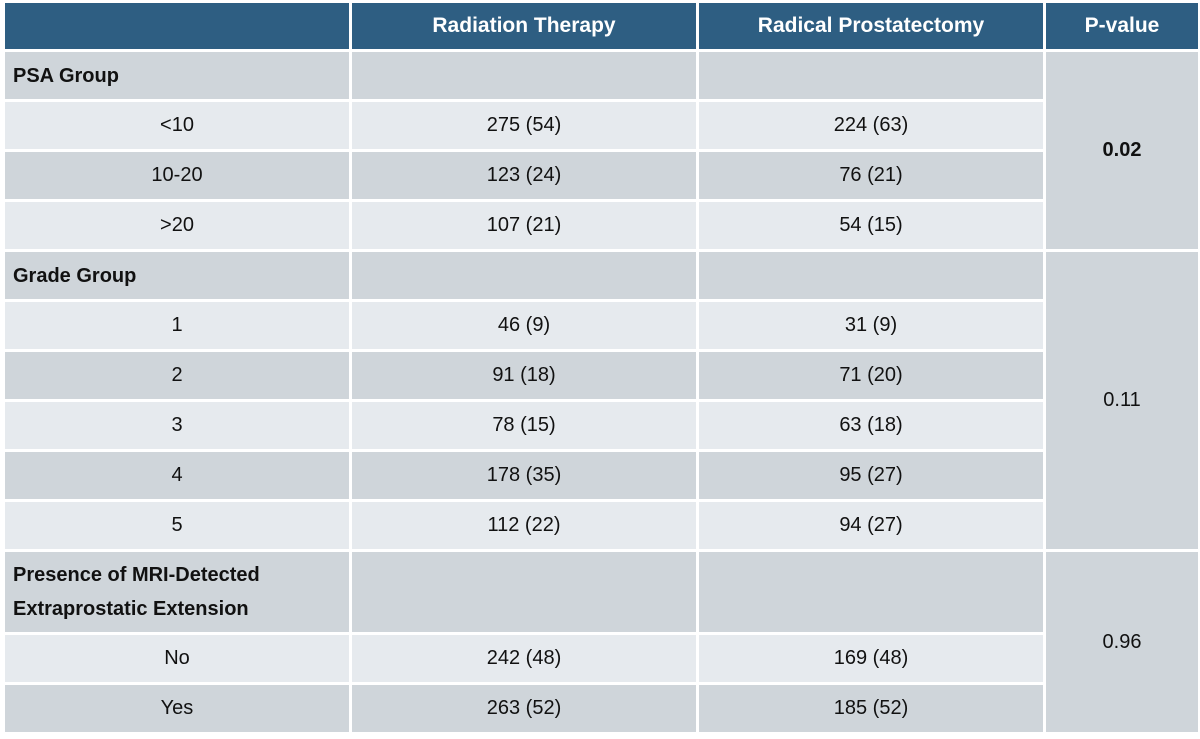  I want to click on data-row: 5 112 (22) 94 (27), so click(601, 525).